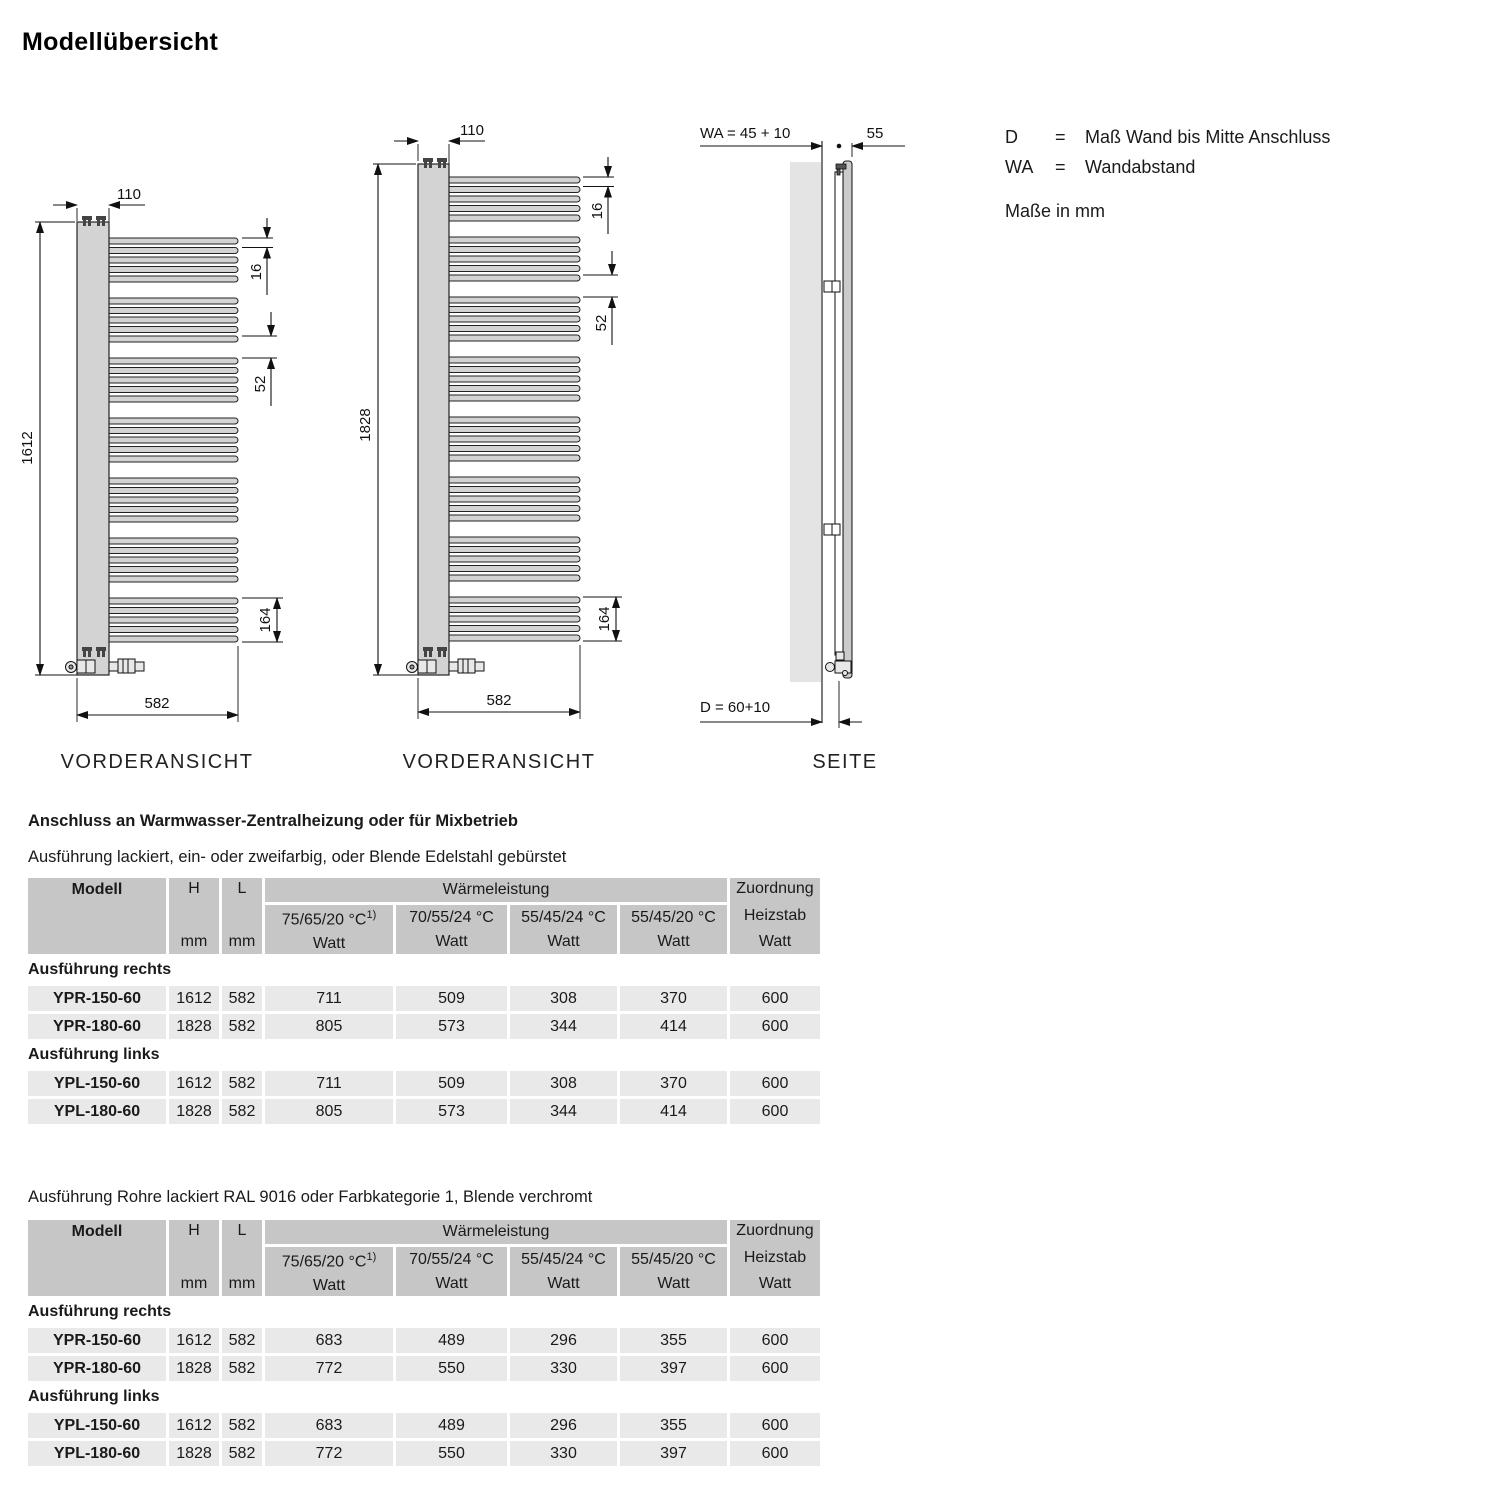  I want to click on tube-groups, so click(513, 409).